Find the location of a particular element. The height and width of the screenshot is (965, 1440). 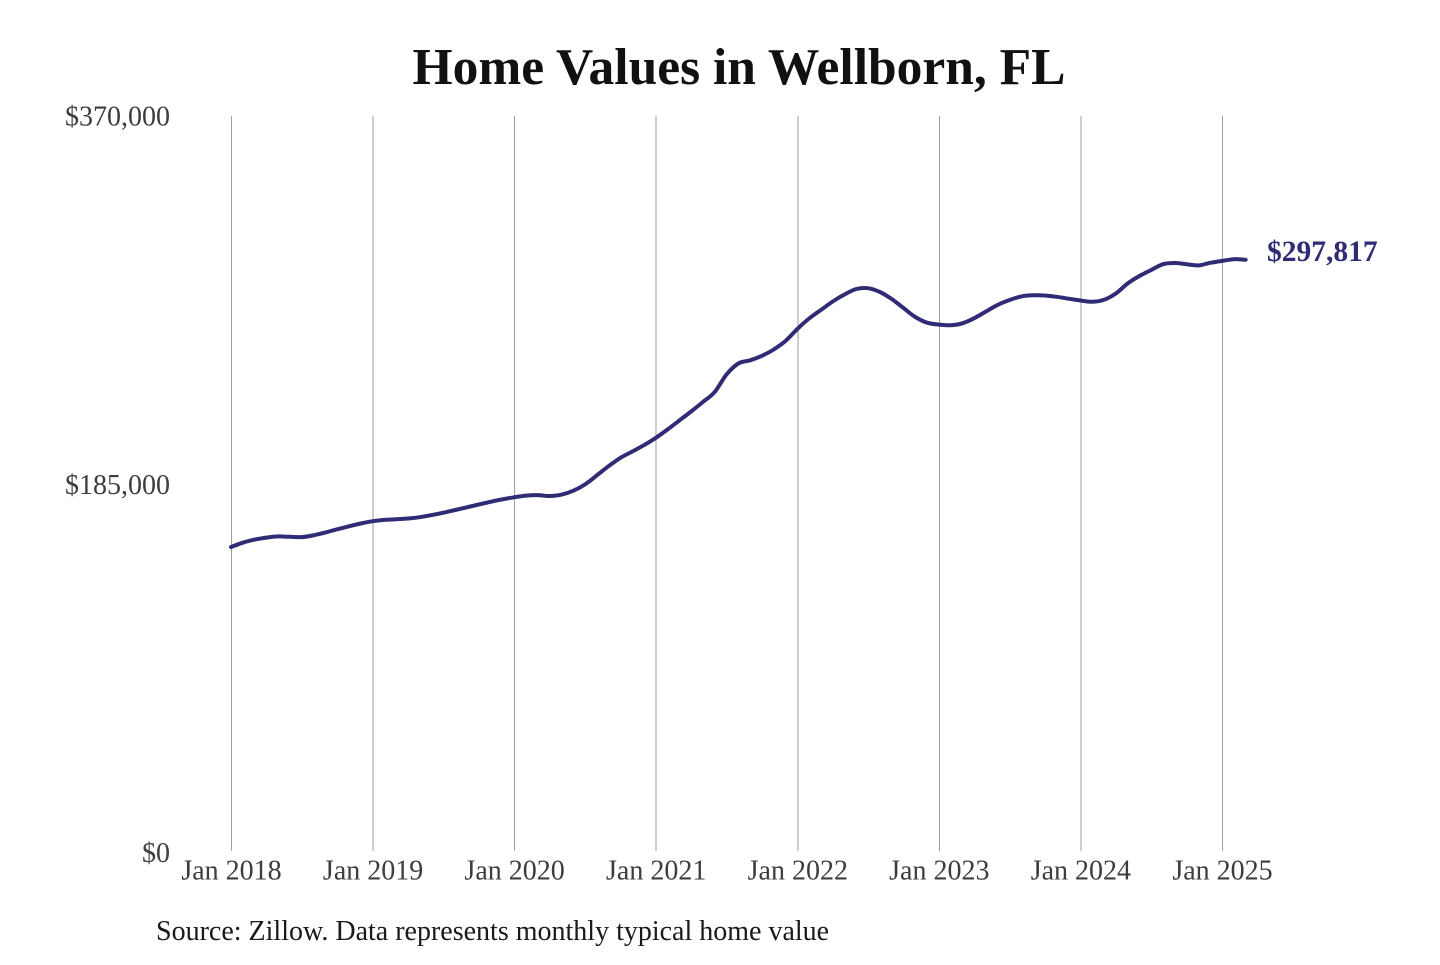

svg-text: Home Values in Wellborn, FL is located at coordinates (739, 67).